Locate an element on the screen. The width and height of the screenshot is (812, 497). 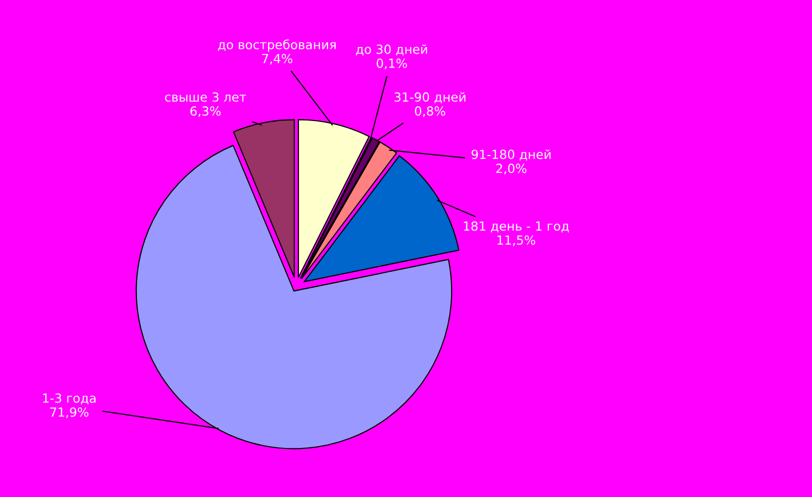
slice-label: свыше 3 лет is located at coordinates (205, 97).